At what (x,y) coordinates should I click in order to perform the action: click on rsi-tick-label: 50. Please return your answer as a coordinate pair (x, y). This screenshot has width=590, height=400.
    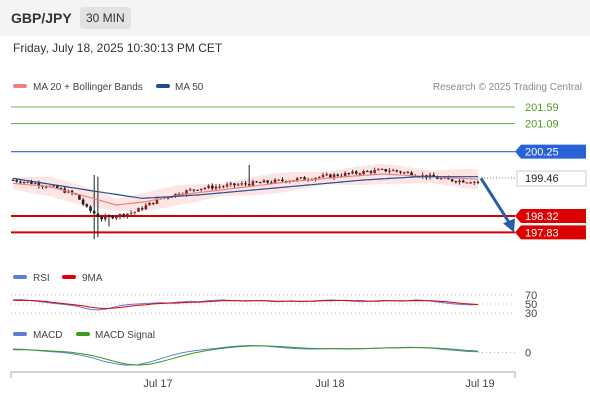
    Looking at the image, I should click on (531, 305).